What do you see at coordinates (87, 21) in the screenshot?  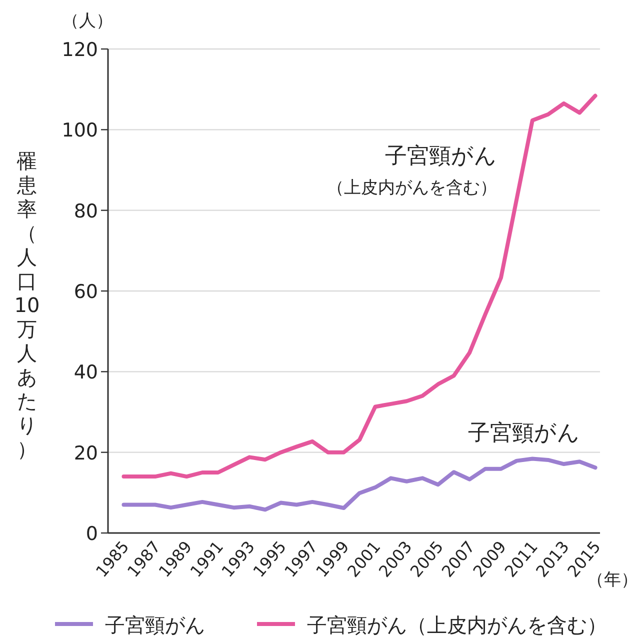 I see `annotation: （人）` at bounding box center [87, 21].